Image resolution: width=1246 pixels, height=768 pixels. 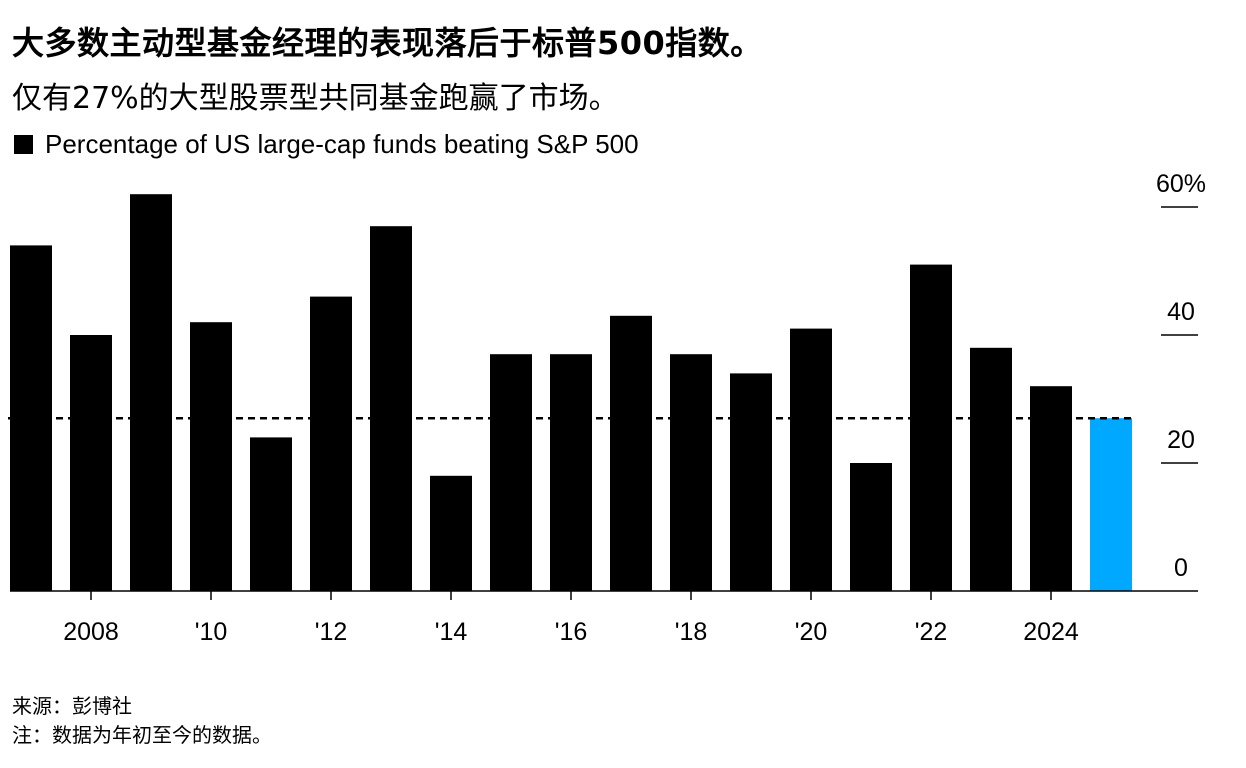 What do you see at coordinates (451, 632) in the screenshot?
I see `x-tick-label-2014: '14` at bounding box center [451, 632].